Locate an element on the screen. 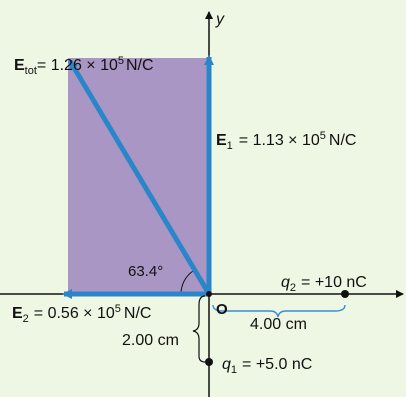 The height and width of the screenshot is (397, 406). distance-x-label: 4.00 cm is located at coordinates (278, 324).